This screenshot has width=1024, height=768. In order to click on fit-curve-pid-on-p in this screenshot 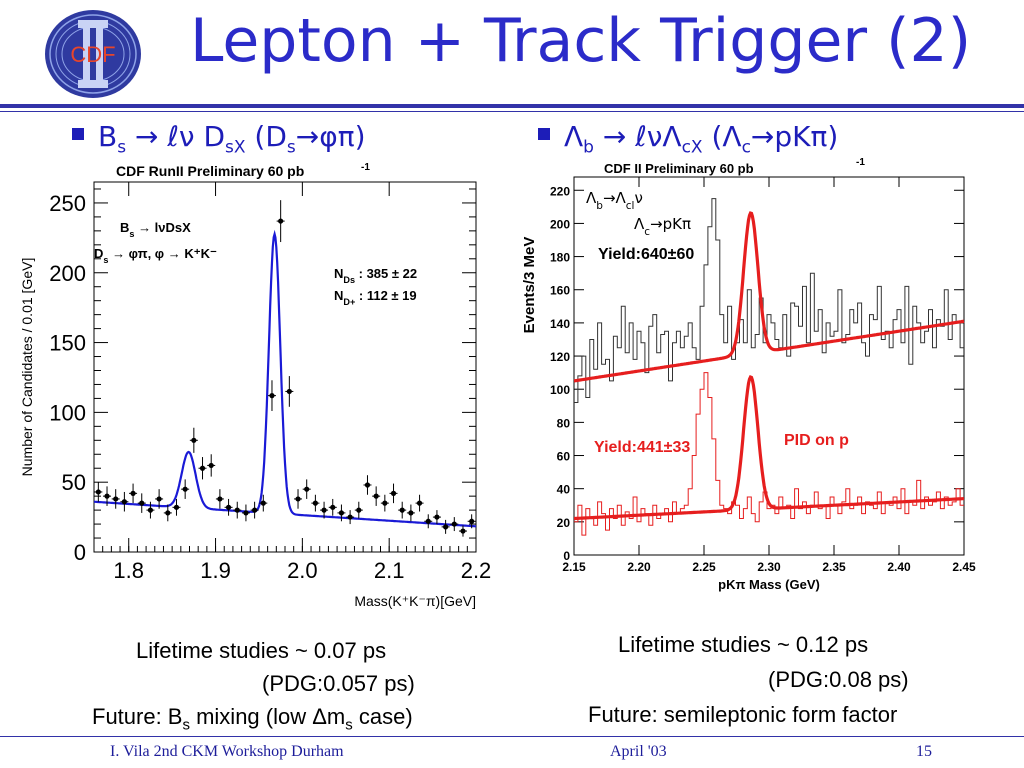, I will do `click(769, 447)`.